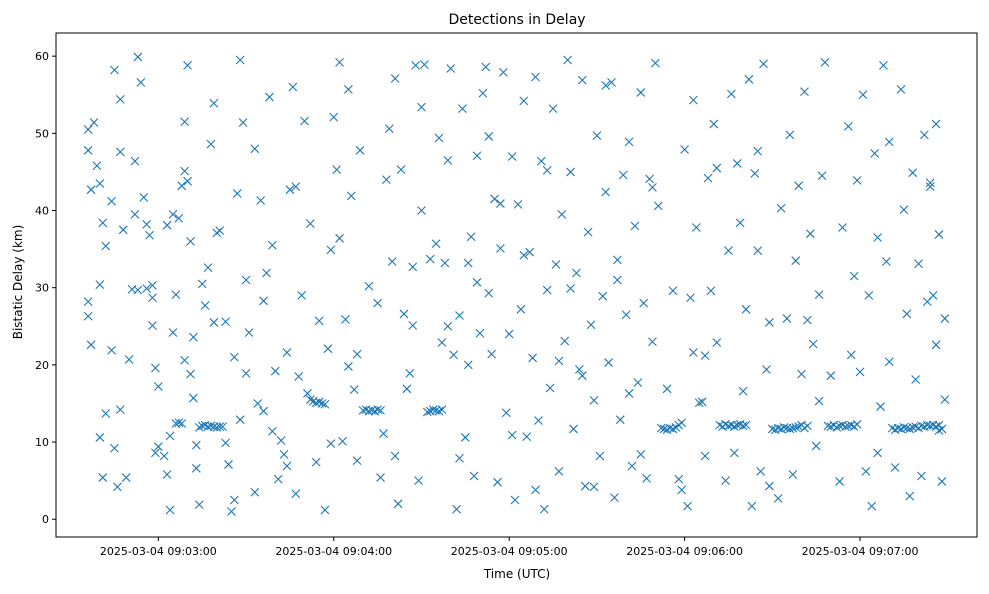 The image size is (989, 594). I want to click on y-axis-label: Bistatic Delay (km), so click(18, 282).